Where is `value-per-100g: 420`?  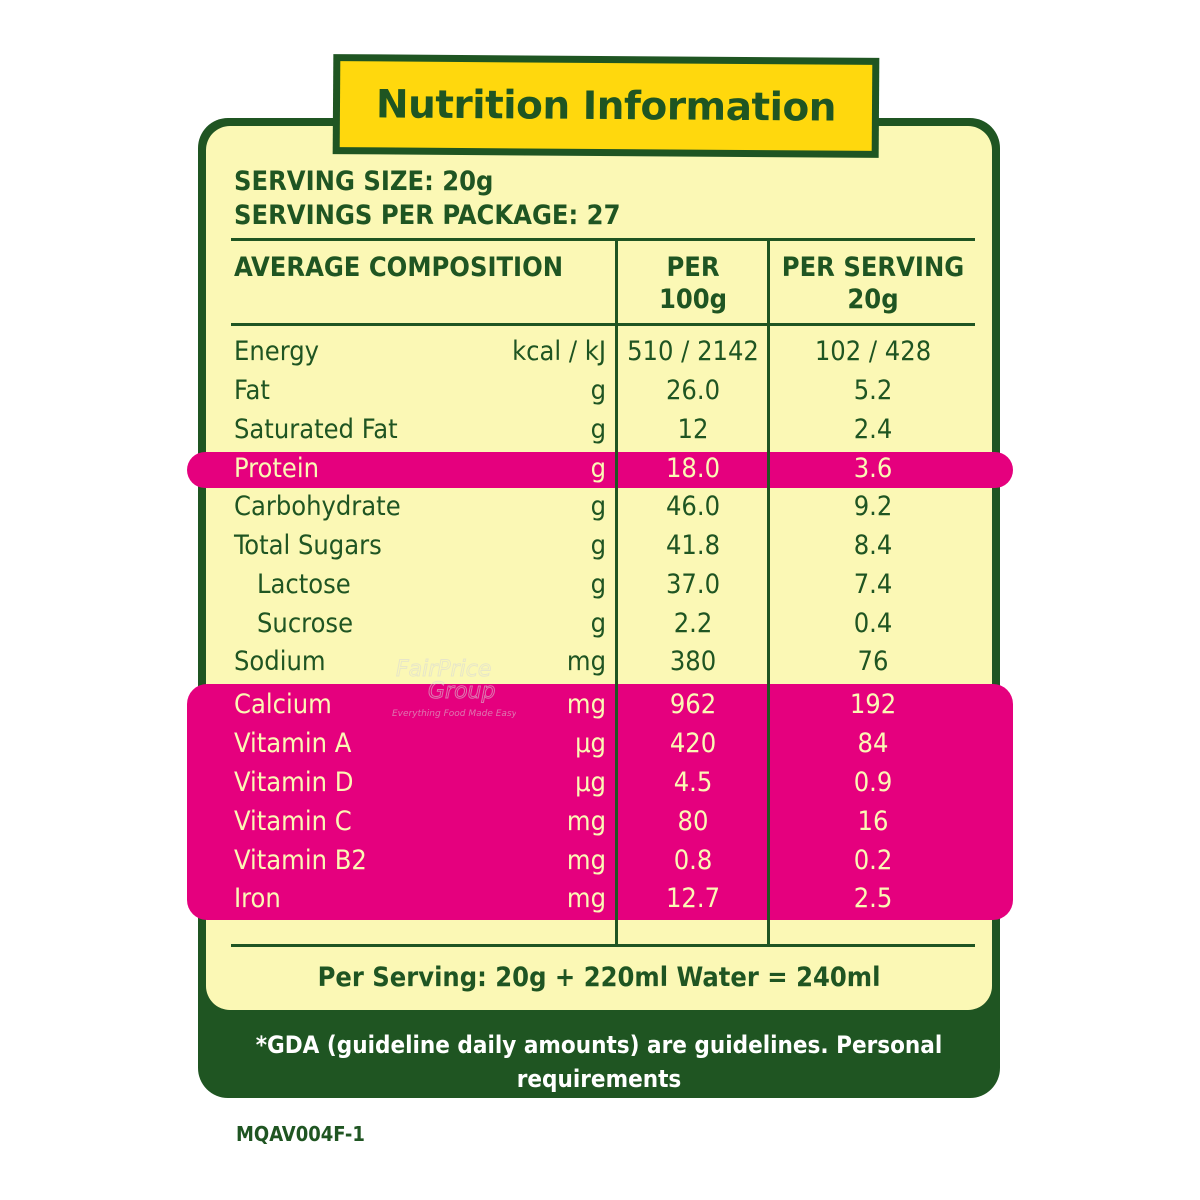
value-per-100g: 420 is located at coordinates (693, 743).